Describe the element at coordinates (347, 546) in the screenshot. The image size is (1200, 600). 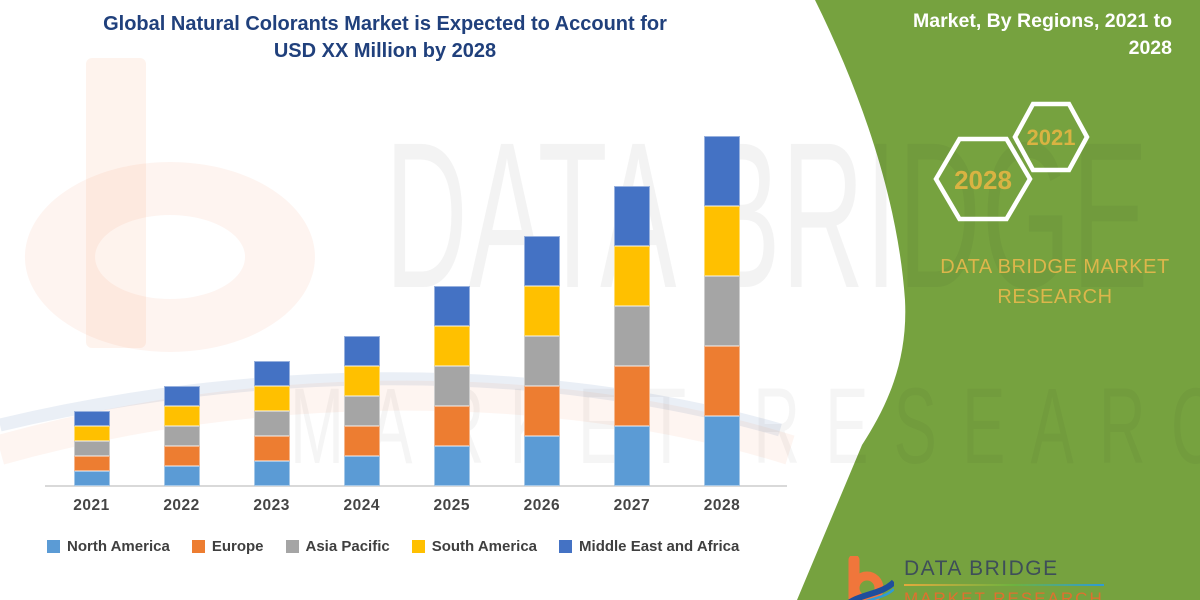
I see `legend-label: Asia Pacific` at that location.